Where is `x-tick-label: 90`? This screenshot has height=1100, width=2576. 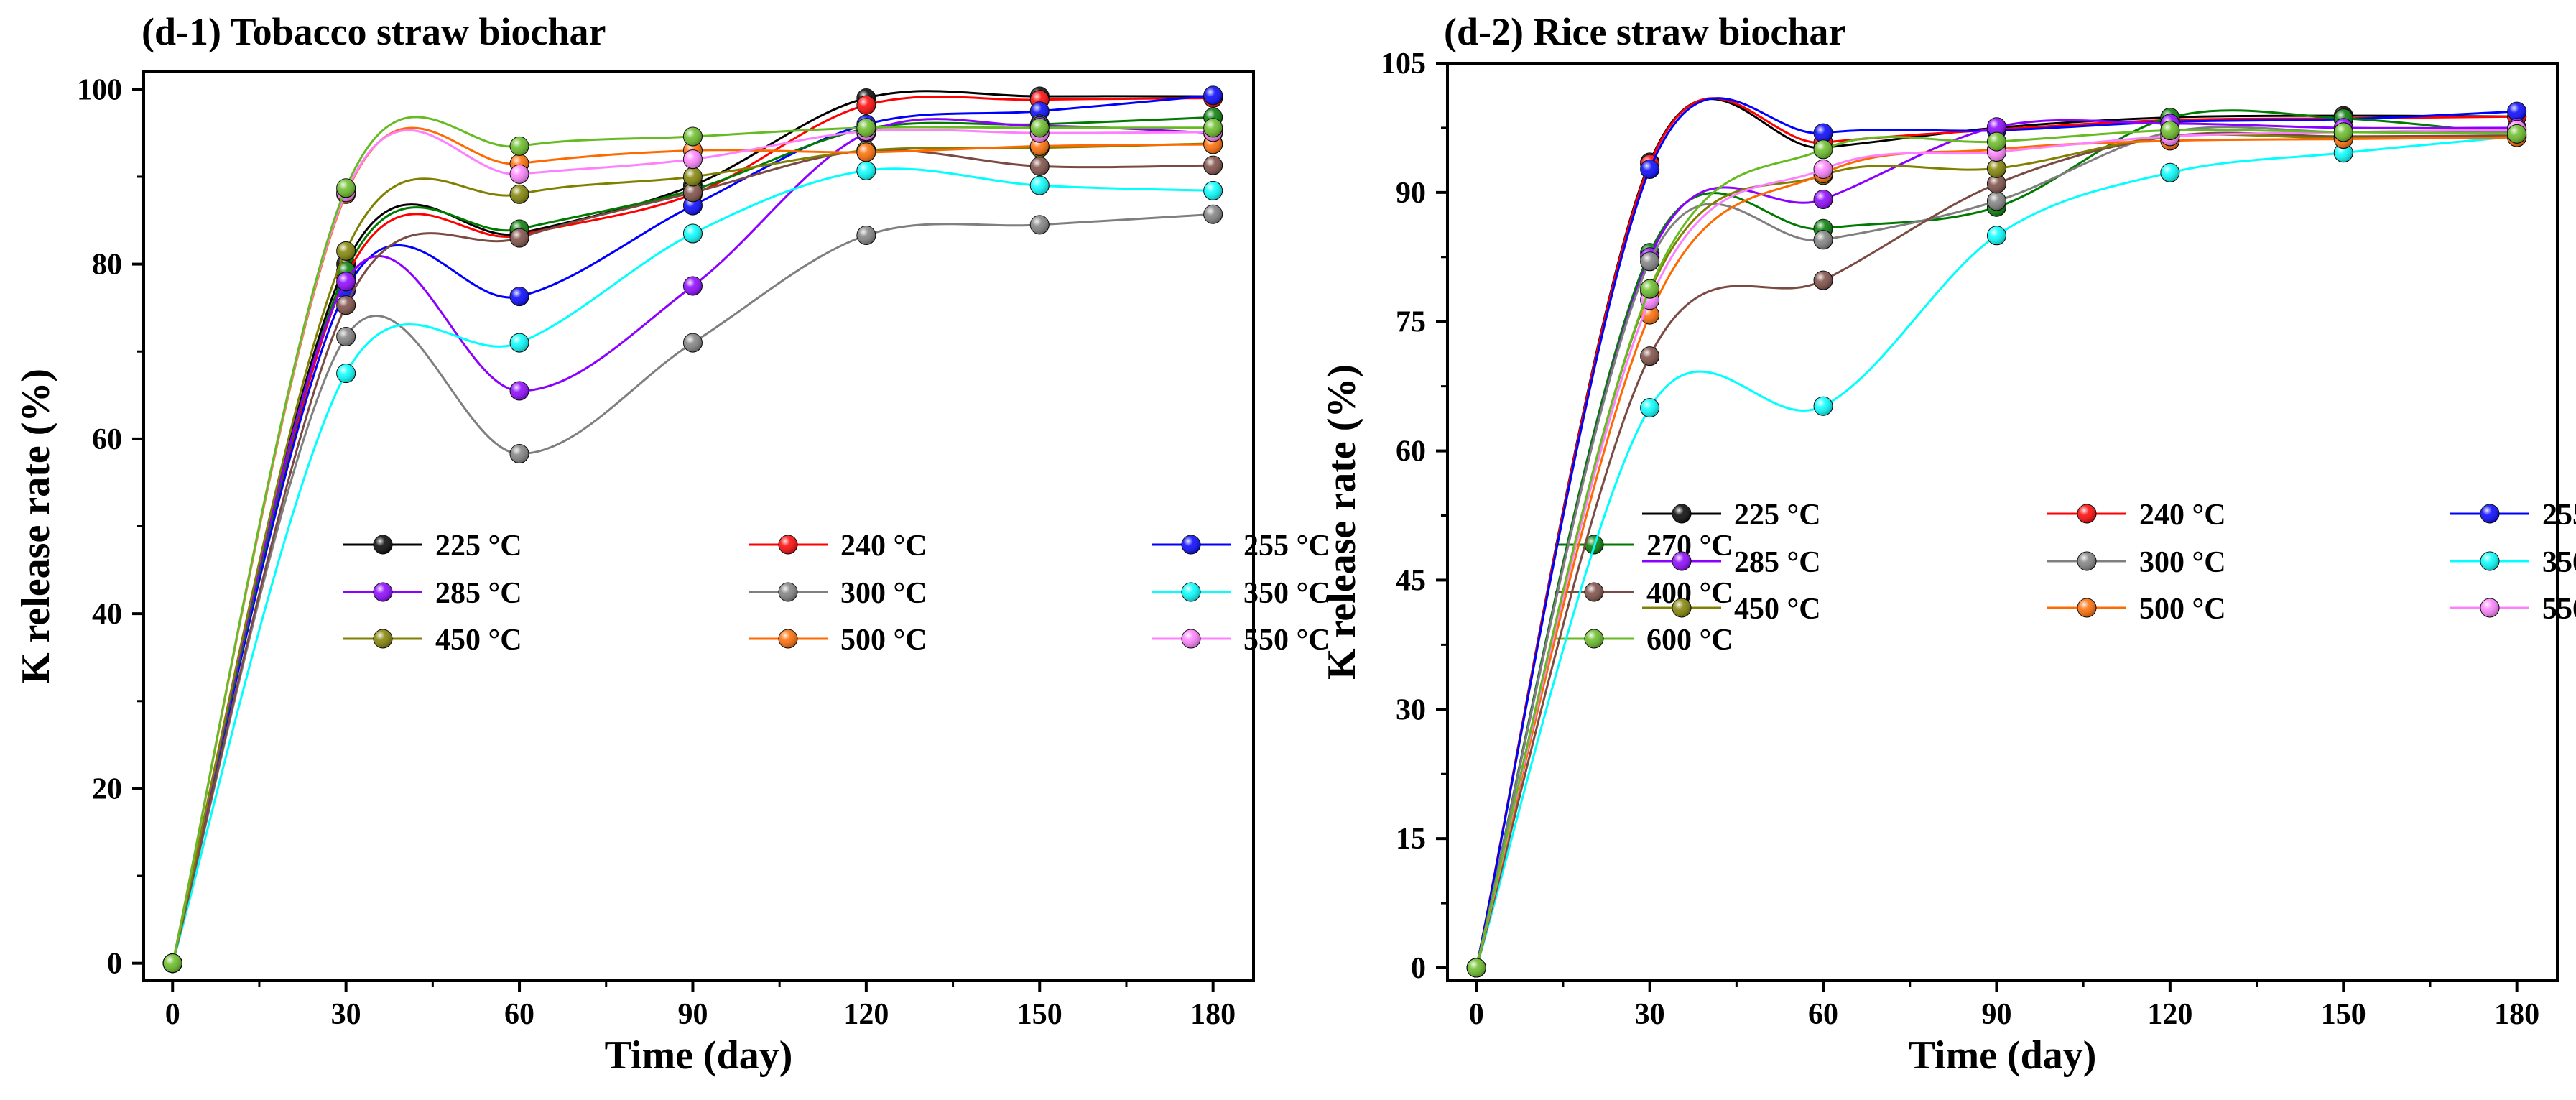
x-tick-label: 90 is located at coordinates (1996, 1015).